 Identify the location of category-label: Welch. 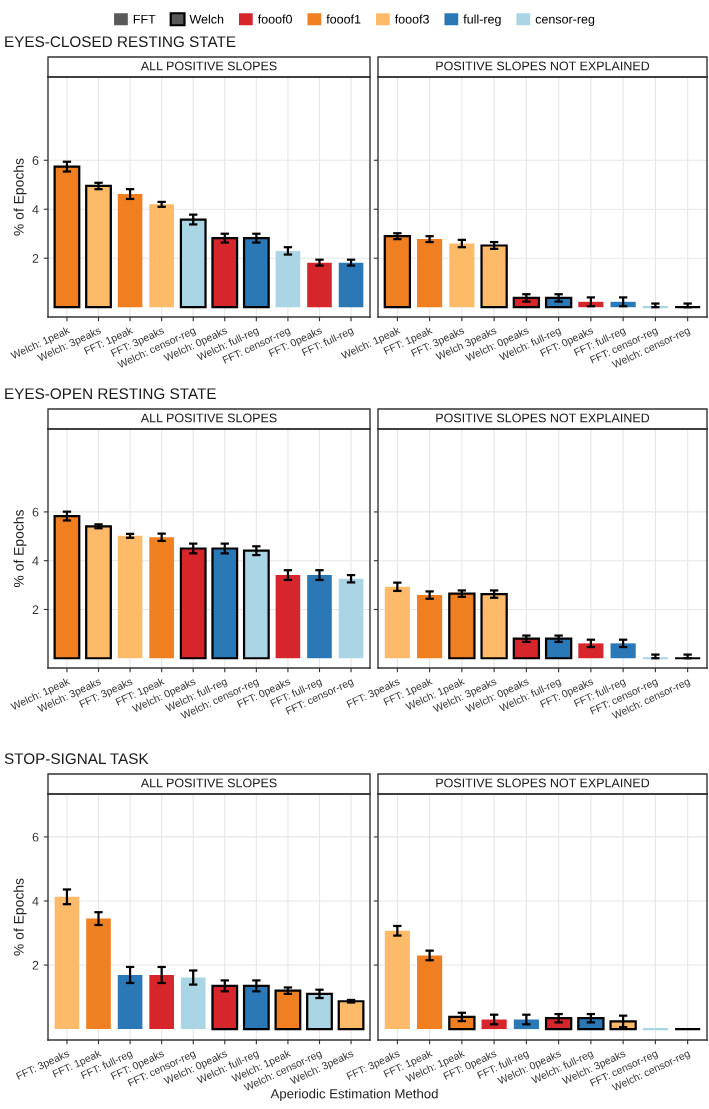
(206, 19).